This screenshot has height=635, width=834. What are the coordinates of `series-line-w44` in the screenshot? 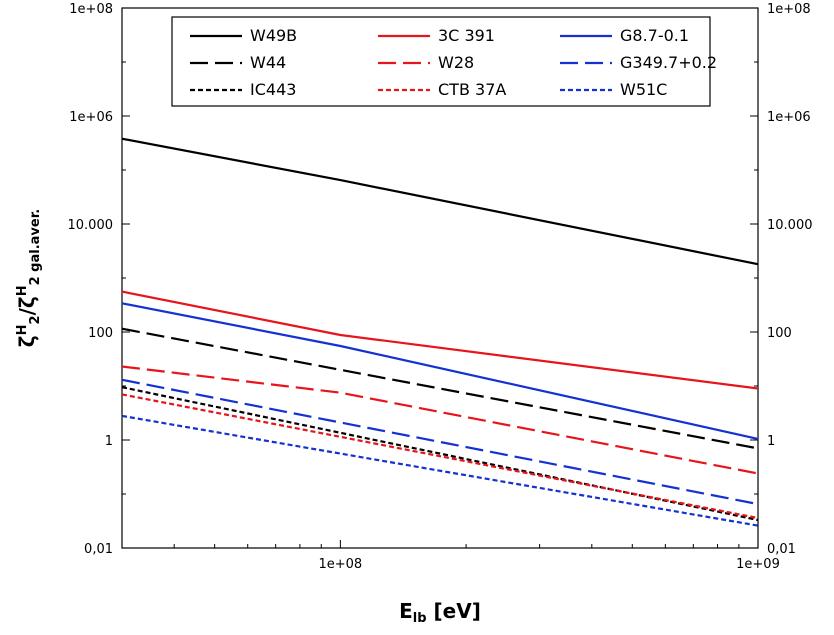 It's located at (440, 388).